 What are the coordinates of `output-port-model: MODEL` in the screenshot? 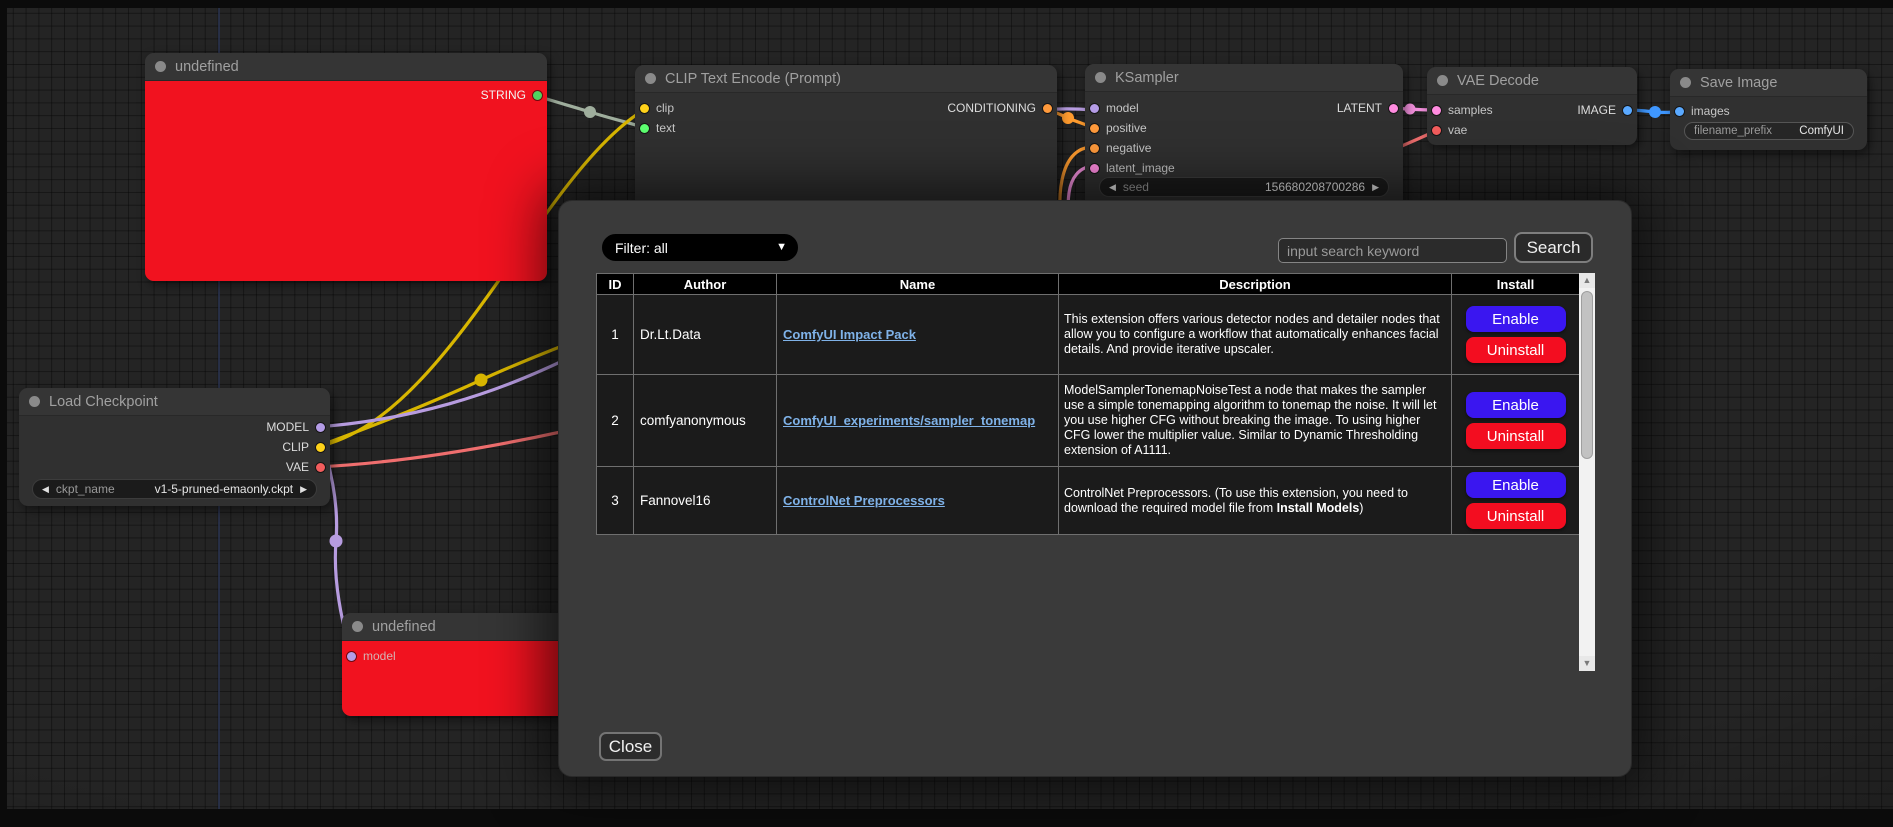 It's located at (295, 427).